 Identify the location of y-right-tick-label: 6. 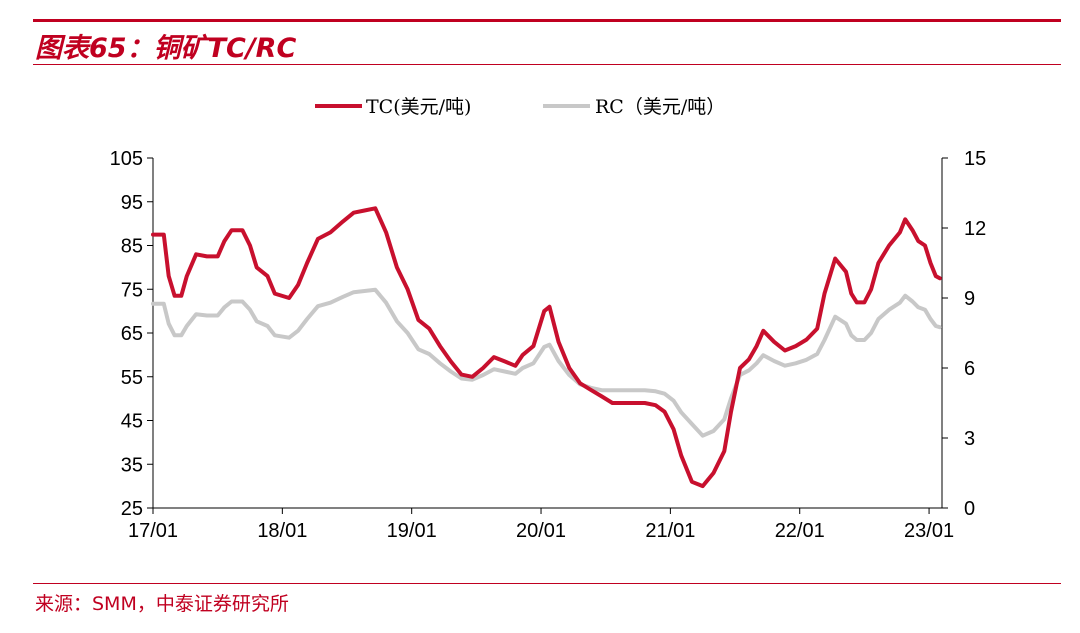
(969, 369).